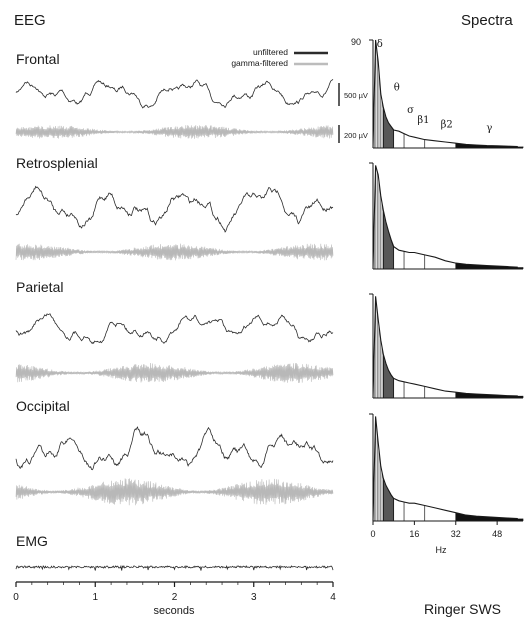  Describe the element at coordinates (259, 63) in the screenshot. I see `legend-gamma-label: gamma-filtered` at that location.